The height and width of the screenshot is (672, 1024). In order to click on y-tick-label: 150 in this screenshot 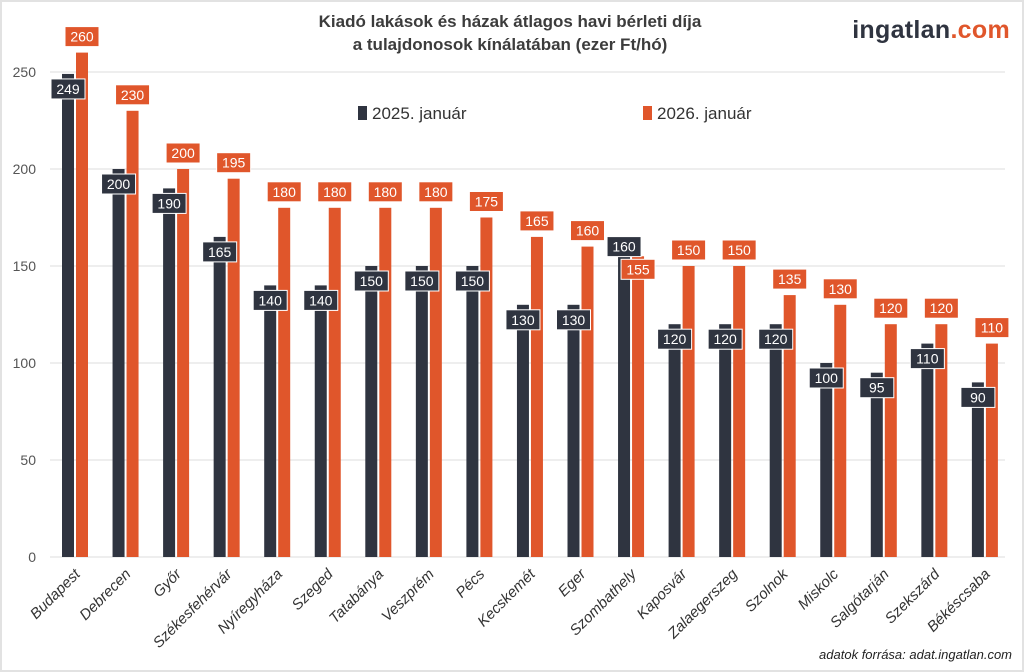, I will do `click(25, 266)`.